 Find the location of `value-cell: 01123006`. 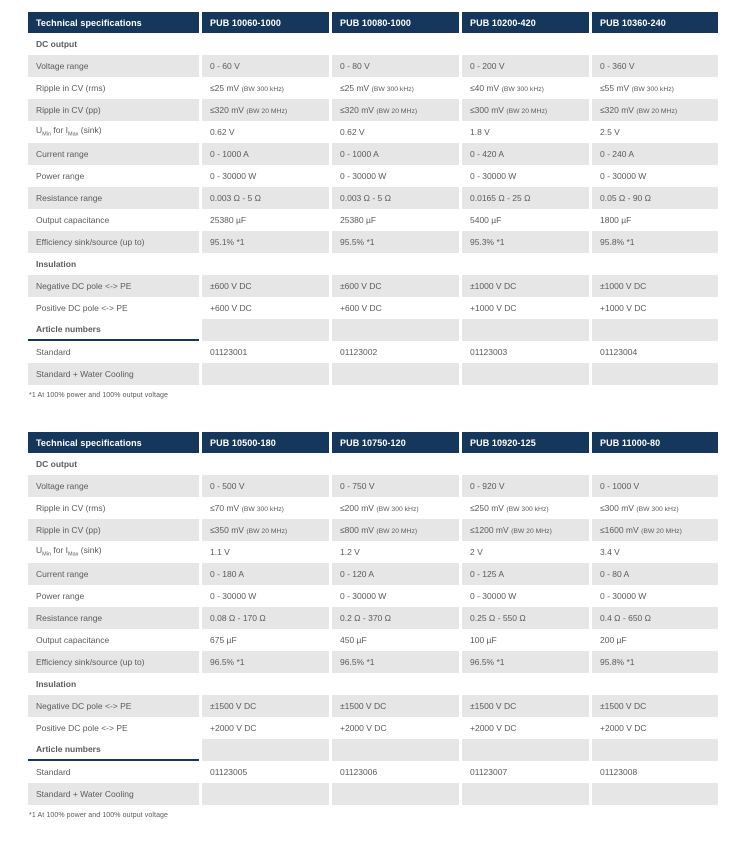

value-cell: 01123006 is located at coordinates (394, 772).